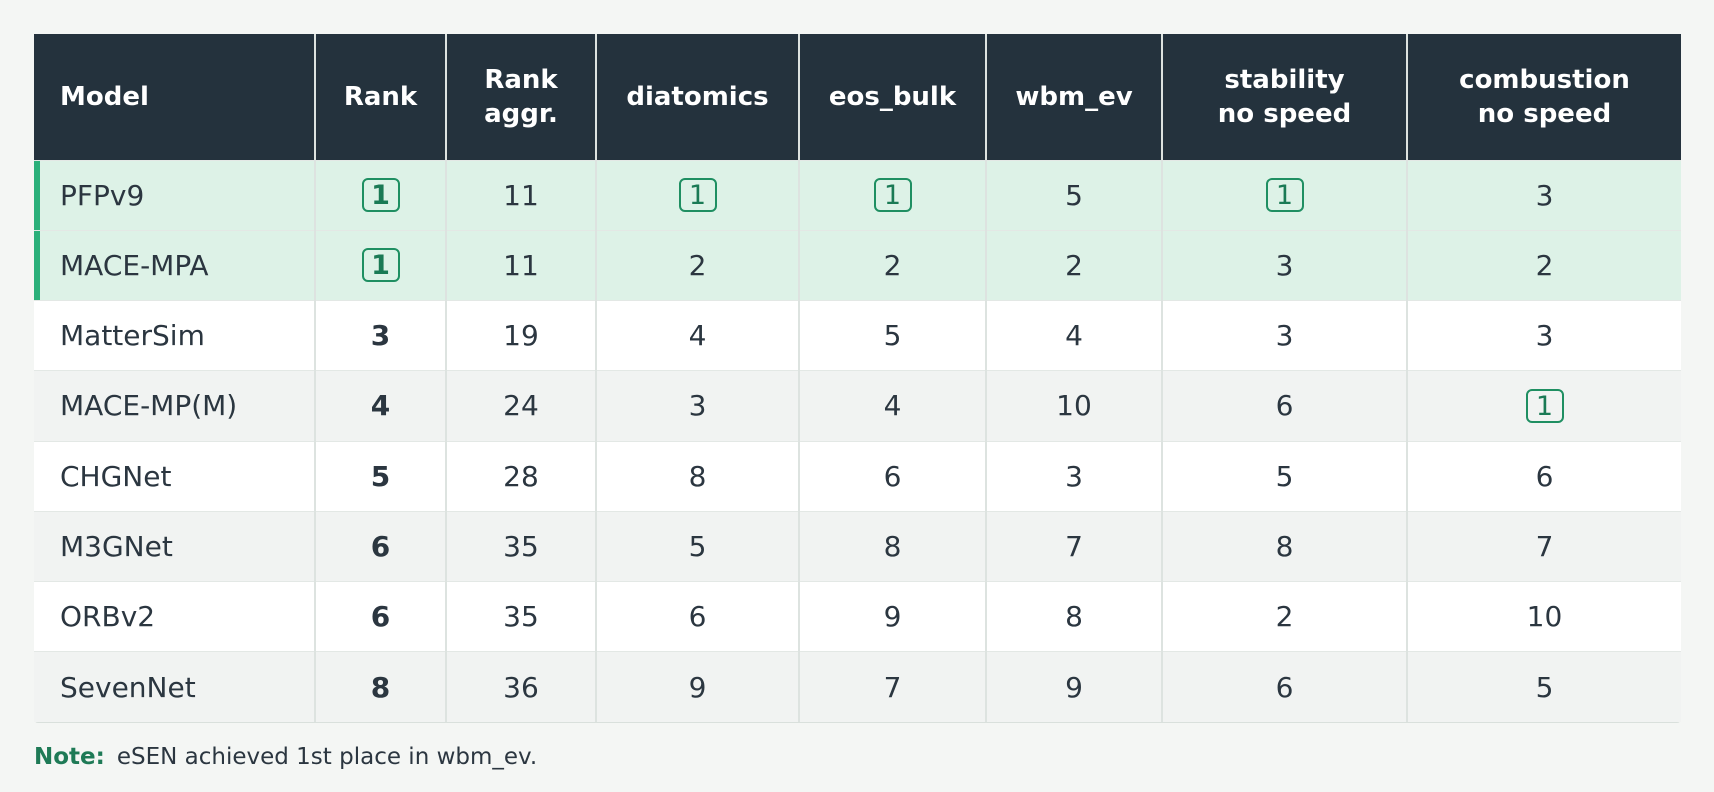 The height and width of the screenshot is (792, 1714). Describe the element at coordinates (1543, 616) in the screenshot. I see `combustion-cell: 10` at that location.